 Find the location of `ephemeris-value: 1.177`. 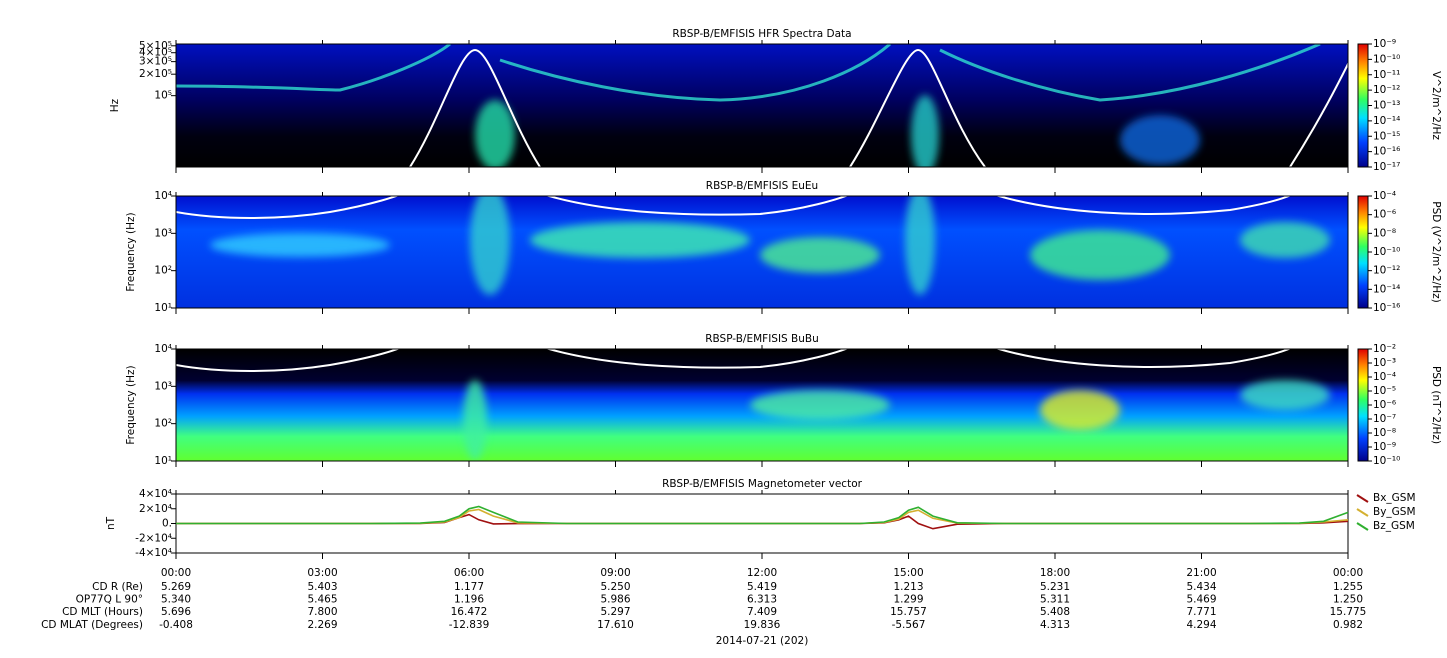

ephemeris-value: 1.177 is located at coordinates (469, 587).